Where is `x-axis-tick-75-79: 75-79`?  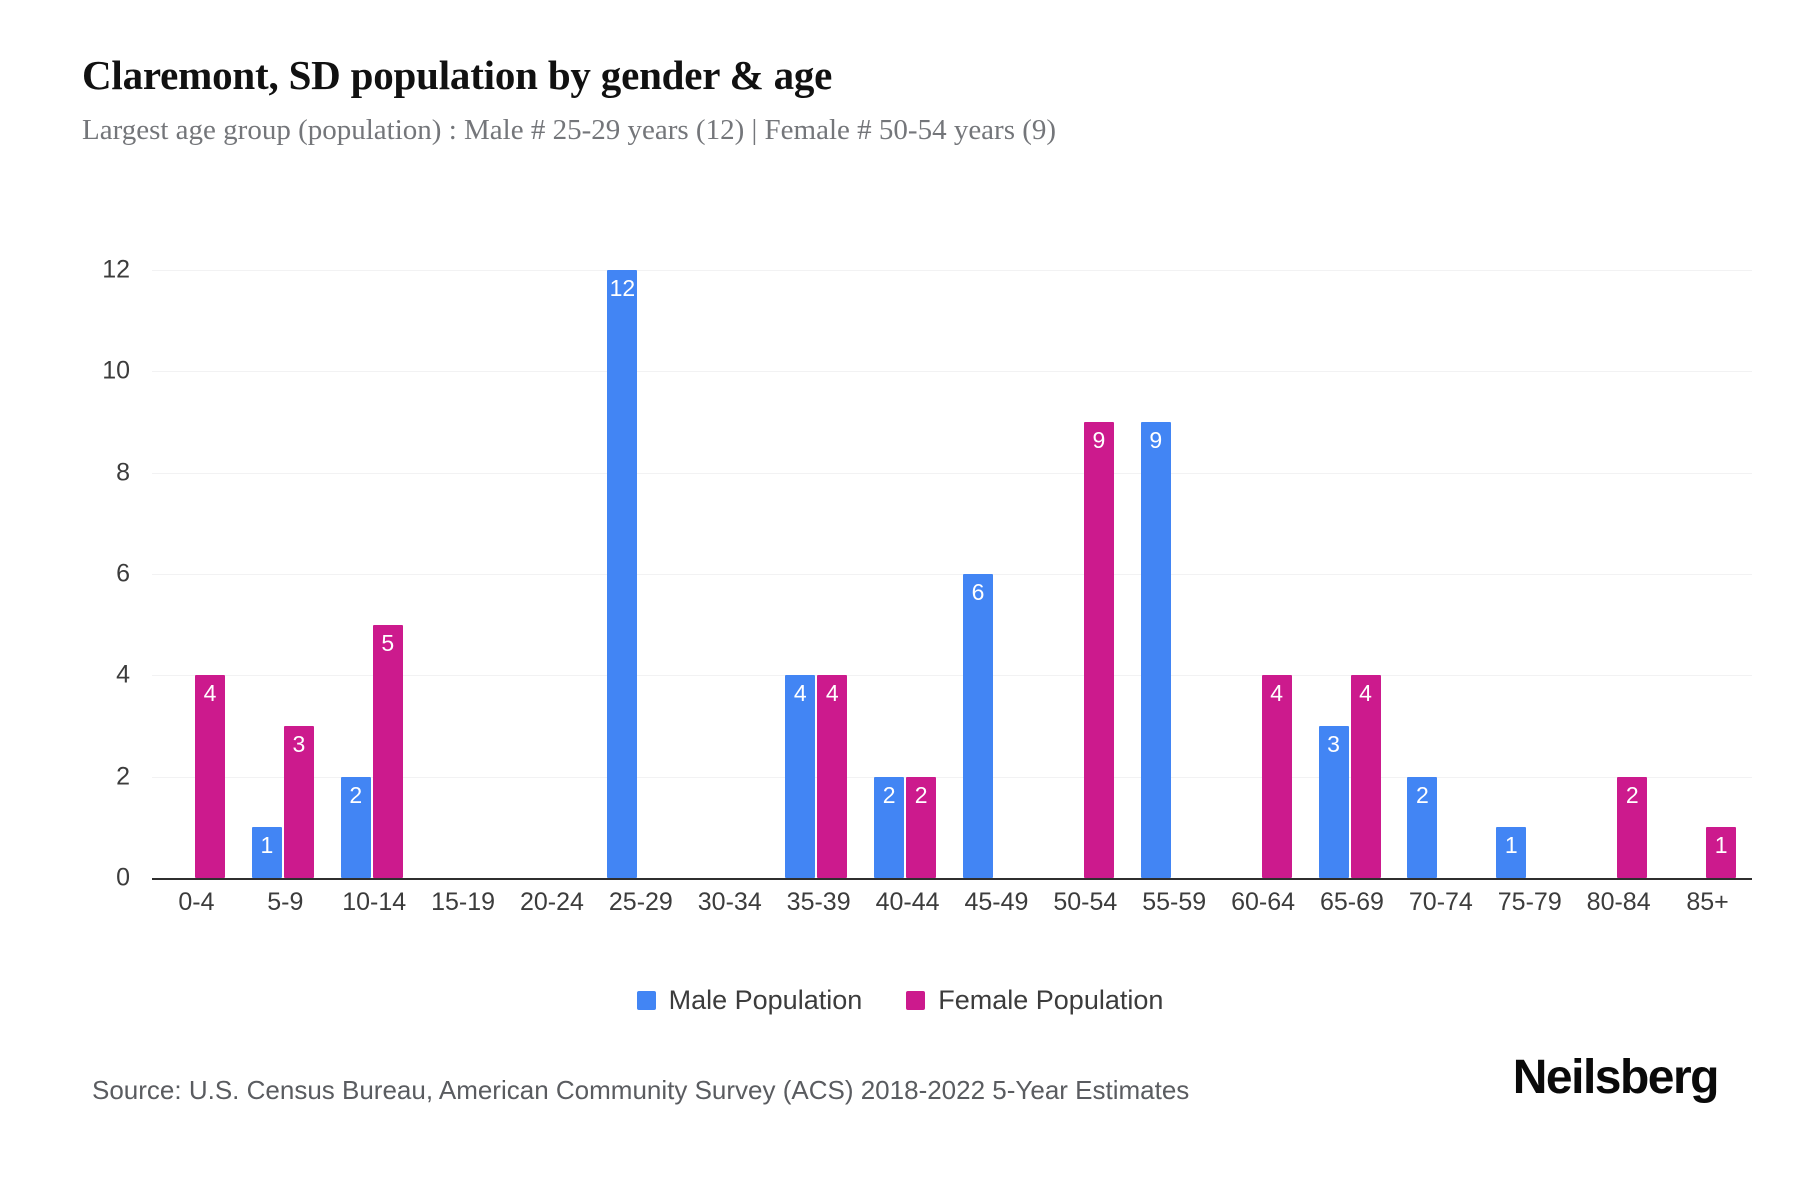
x-axis-tick-75-79: 75-79 is located at coordinates (1529, 902).